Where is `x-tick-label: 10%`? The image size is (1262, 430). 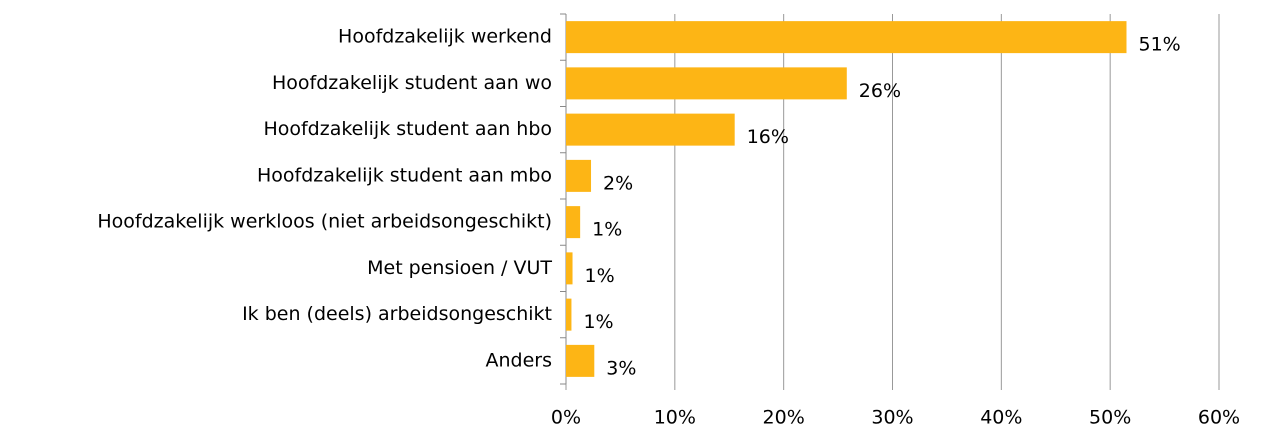 x-tick-label: 10% is located at coordinates (675, 418).